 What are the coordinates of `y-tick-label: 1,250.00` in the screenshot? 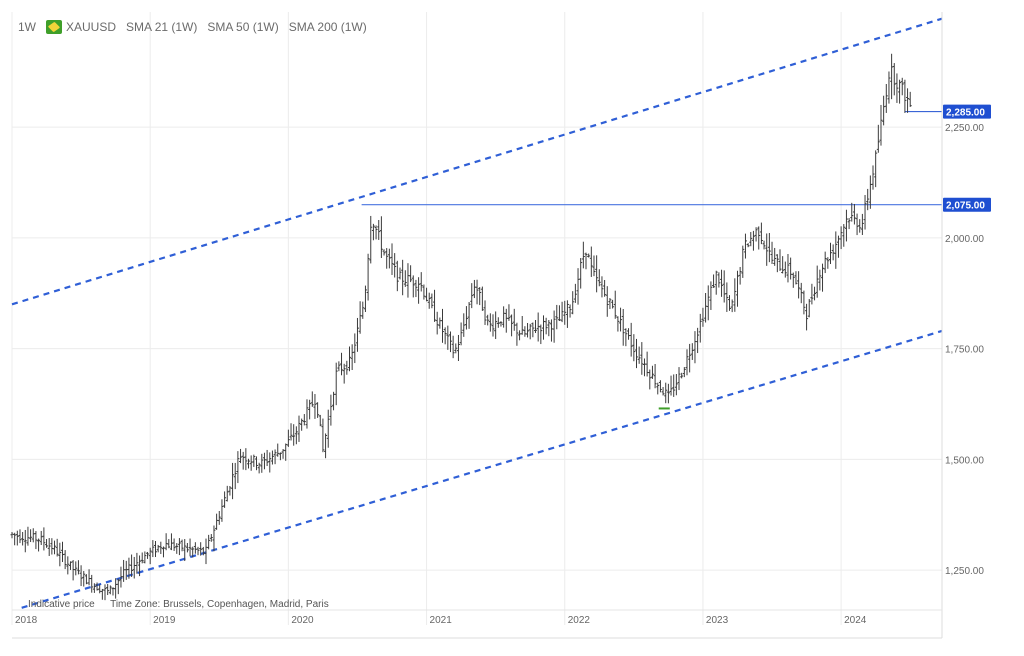 It's located at (964, 571).